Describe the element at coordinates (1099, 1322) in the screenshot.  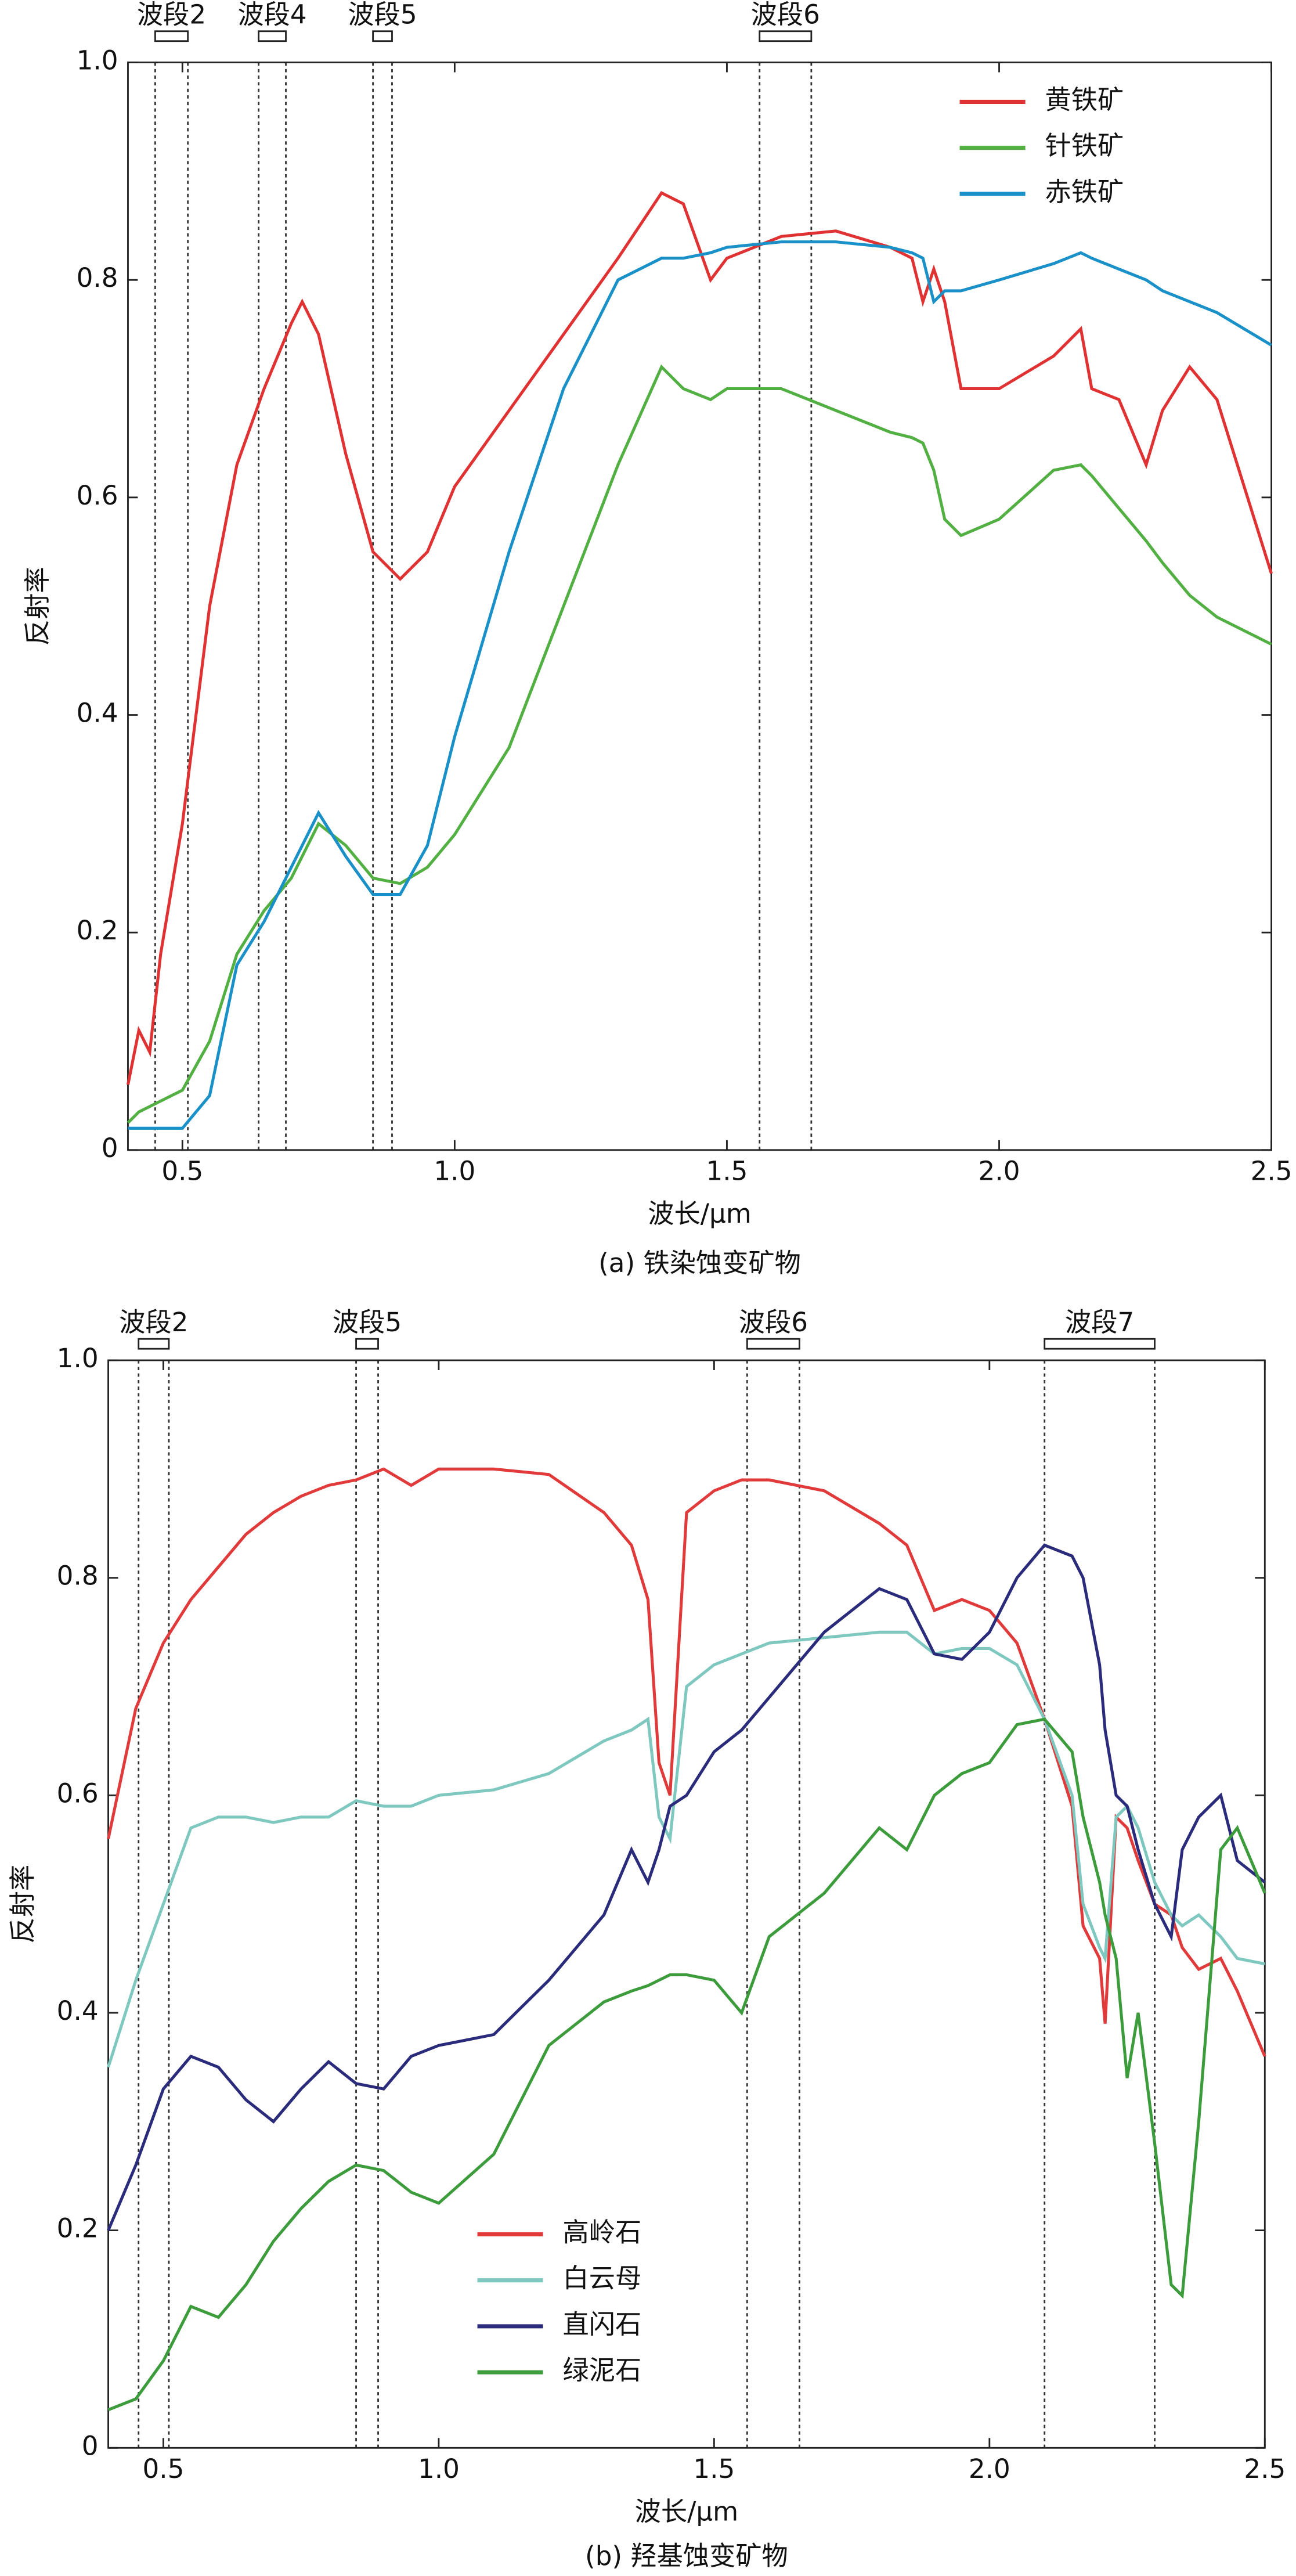
I see `band-label: 波段7` at that location.